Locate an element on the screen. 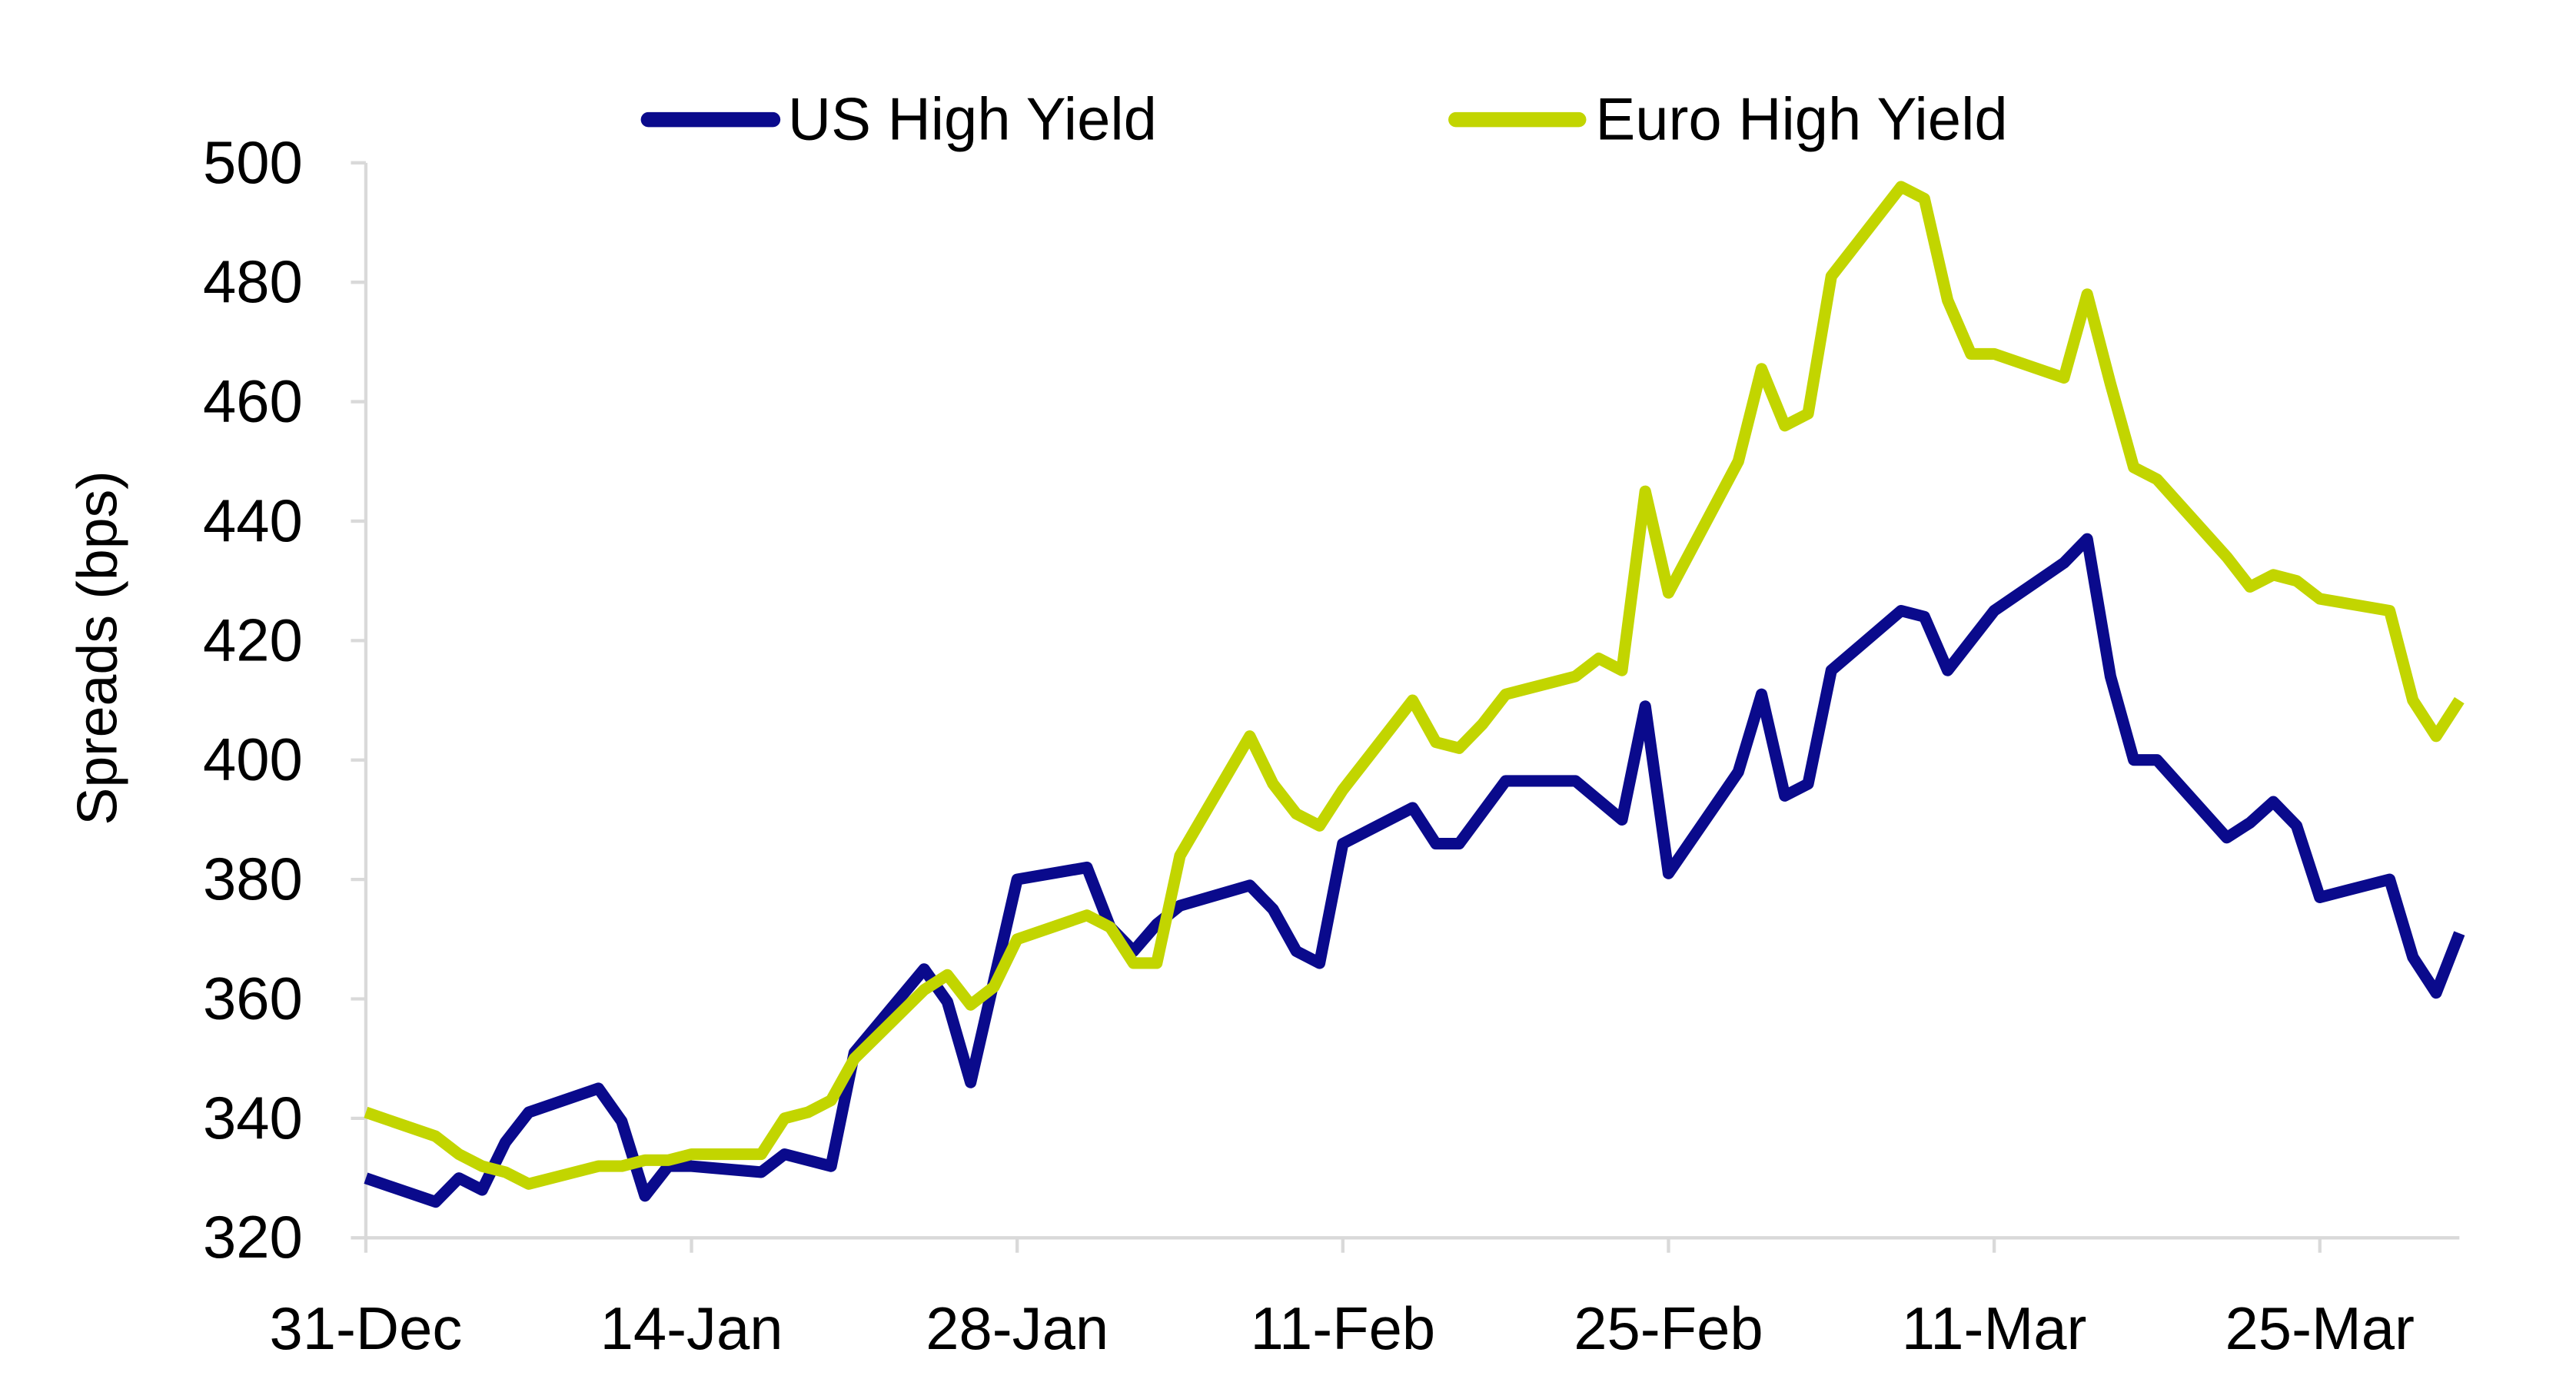  y-tick-label: 440 is located at coordinates (253, 521).